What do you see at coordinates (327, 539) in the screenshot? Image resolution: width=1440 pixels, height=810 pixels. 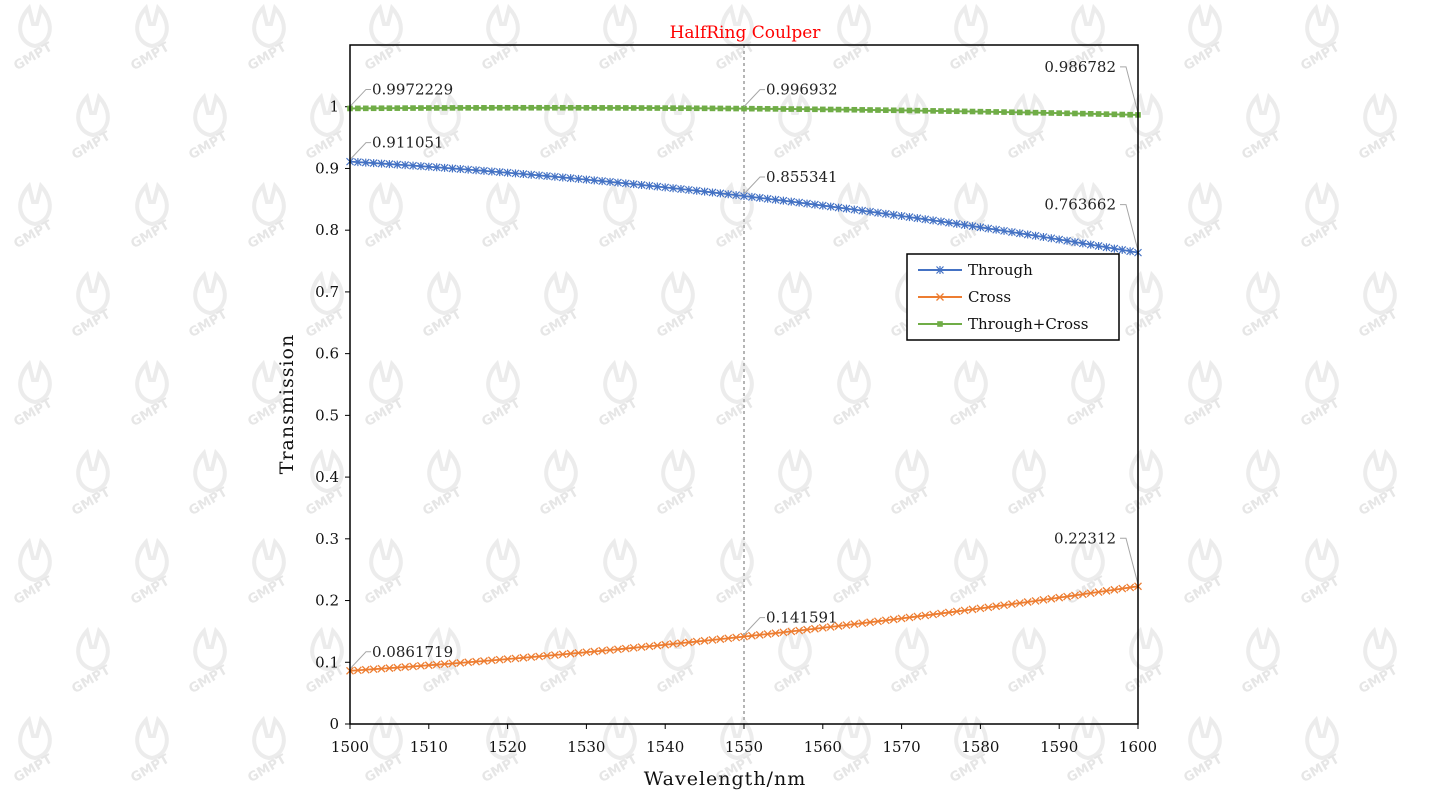 I see `y-tick-label: 0.3` at bounding box center [327, 539].